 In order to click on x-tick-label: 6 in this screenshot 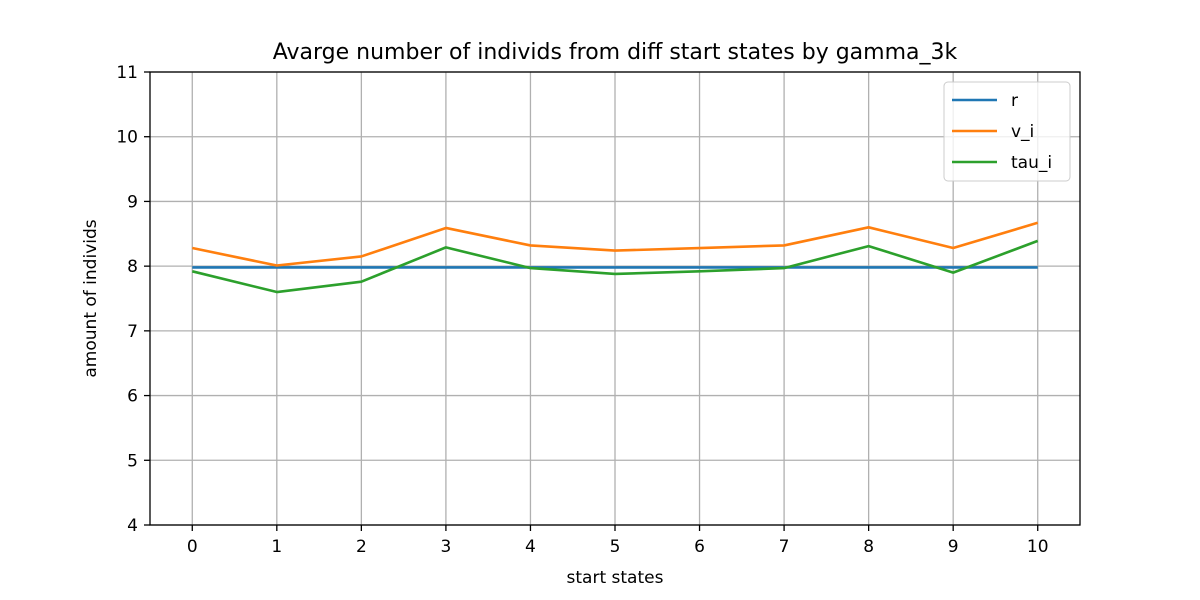, I will do `click(699, 547)`.